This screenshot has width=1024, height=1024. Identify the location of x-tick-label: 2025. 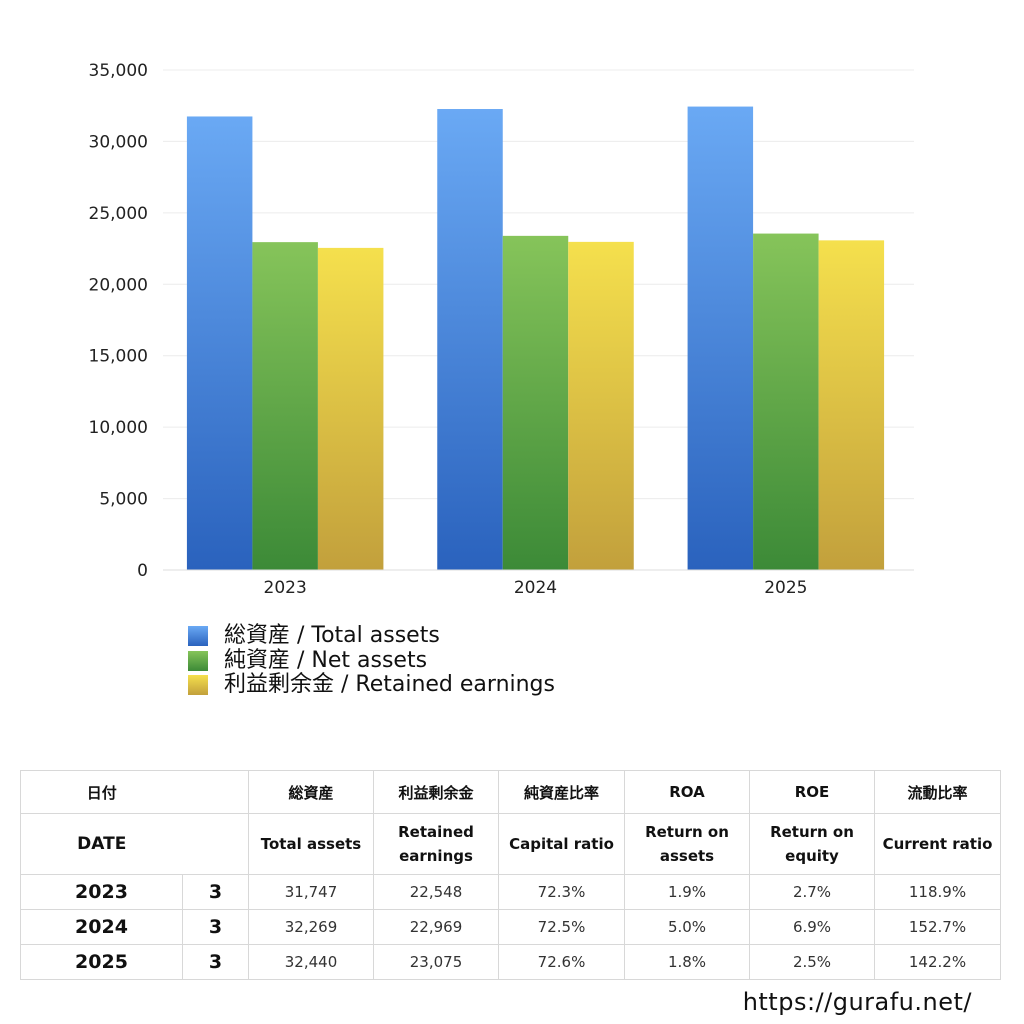
(785, 588).